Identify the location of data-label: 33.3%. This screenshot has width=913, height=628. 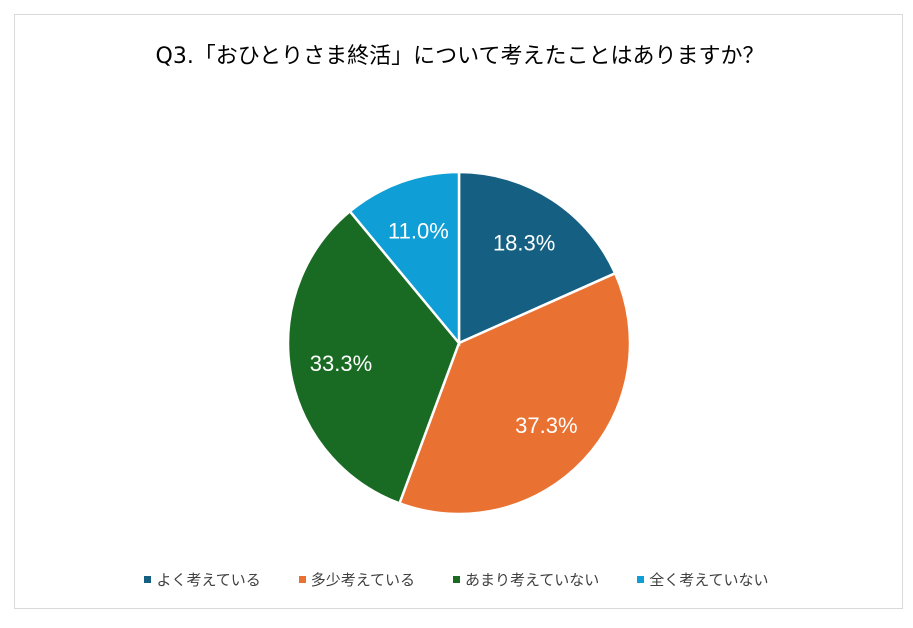
(341, 363).